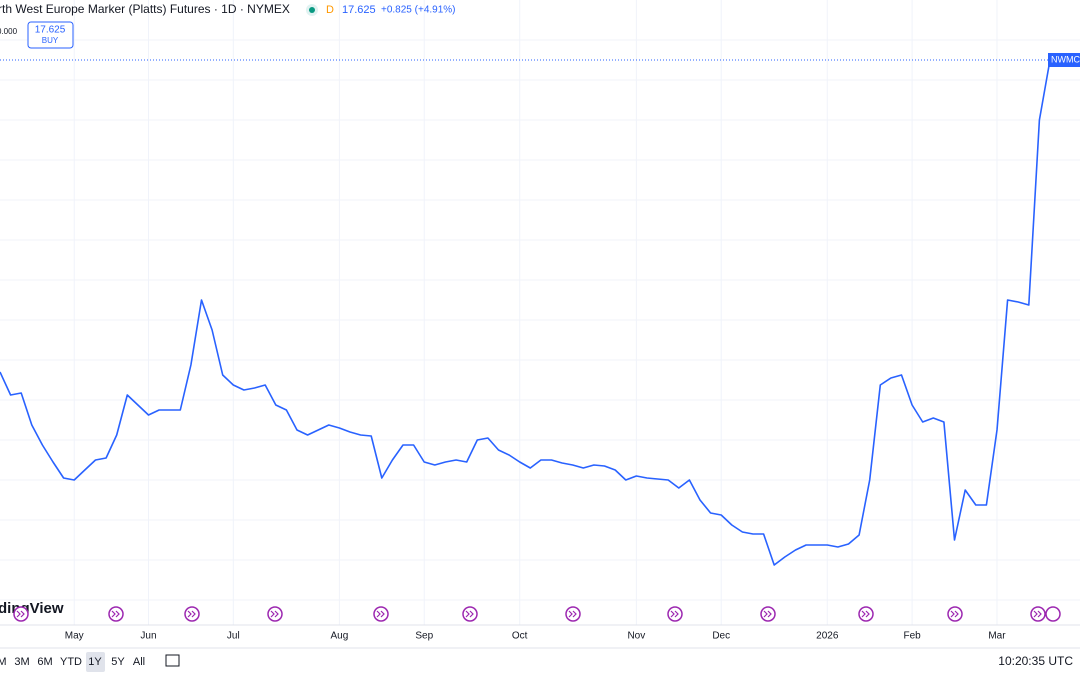  What do you see at coordinates (9, 31) in the screenshot?
I see `ohlc-fragment: 0.000` at bounding box center [9, 31].